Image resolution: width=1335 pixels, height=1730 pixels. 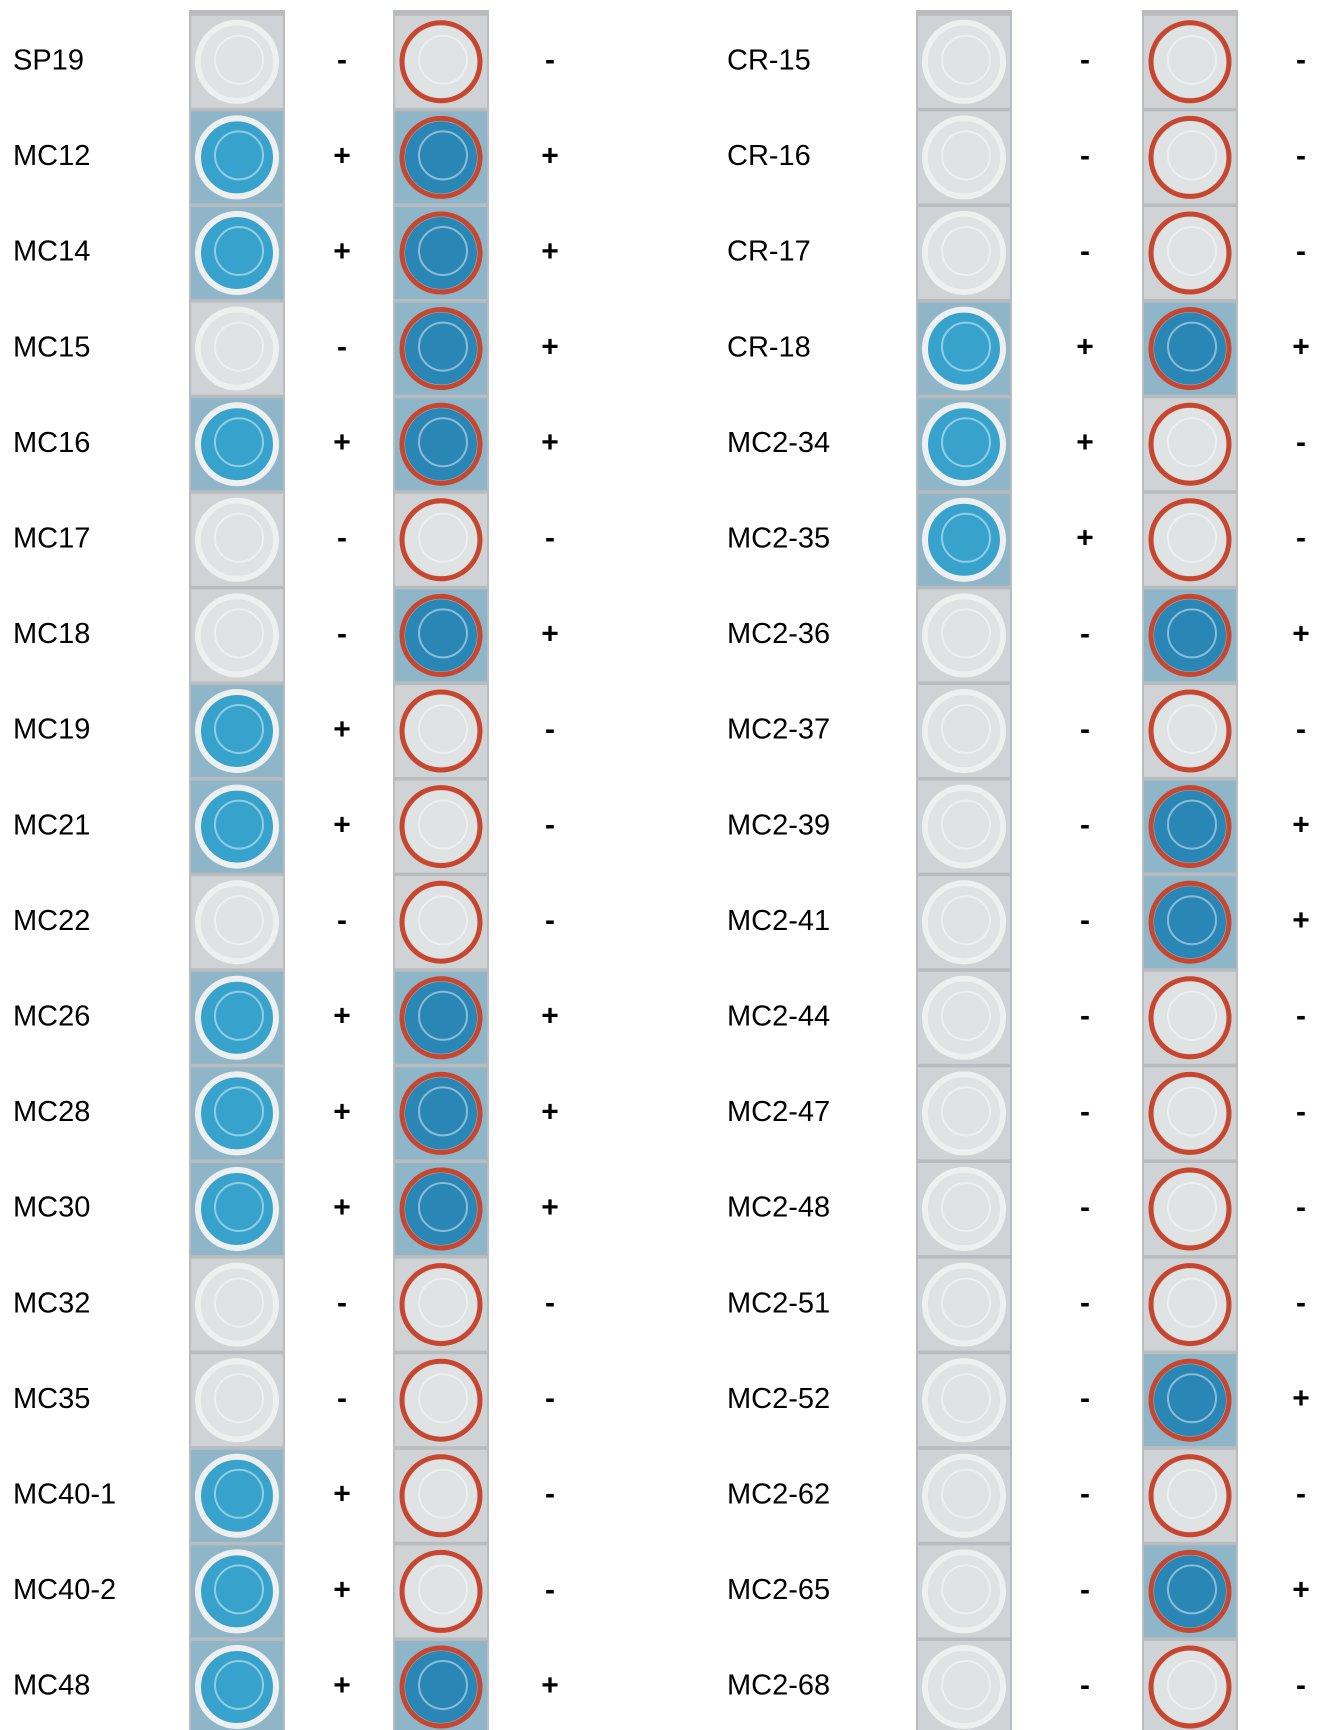 I want to click on sample-label: MC2-68, so click(x=778, y=1686).